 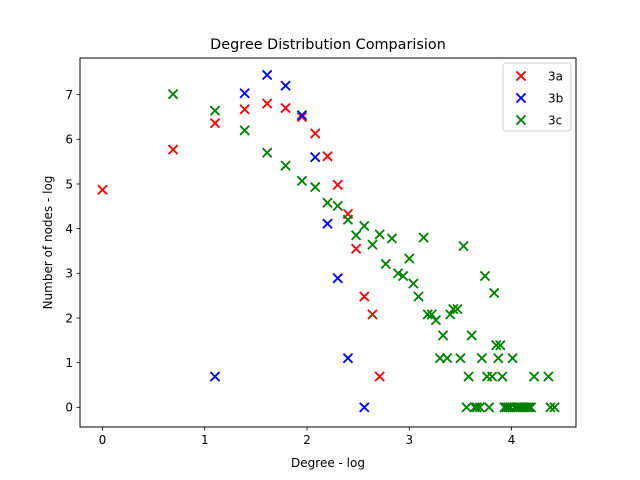 What do you see at coordinates (409, 440) in the screenshot?
I see `x-tick-label: 3` at bounding box center [409, 440].